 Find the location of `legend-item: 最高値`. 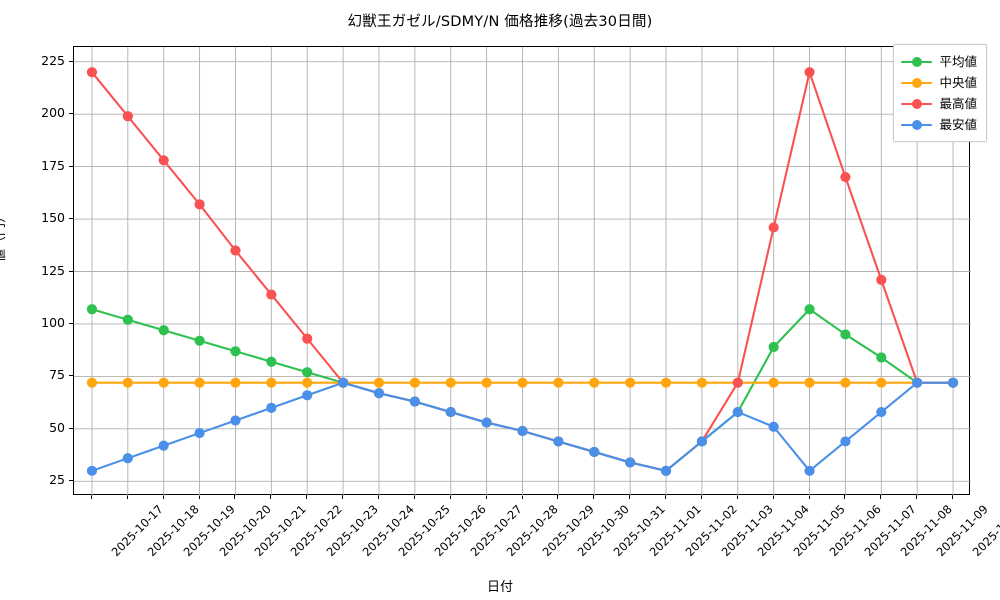

legend-item: 最高値 is located at coordinates (939, 103).